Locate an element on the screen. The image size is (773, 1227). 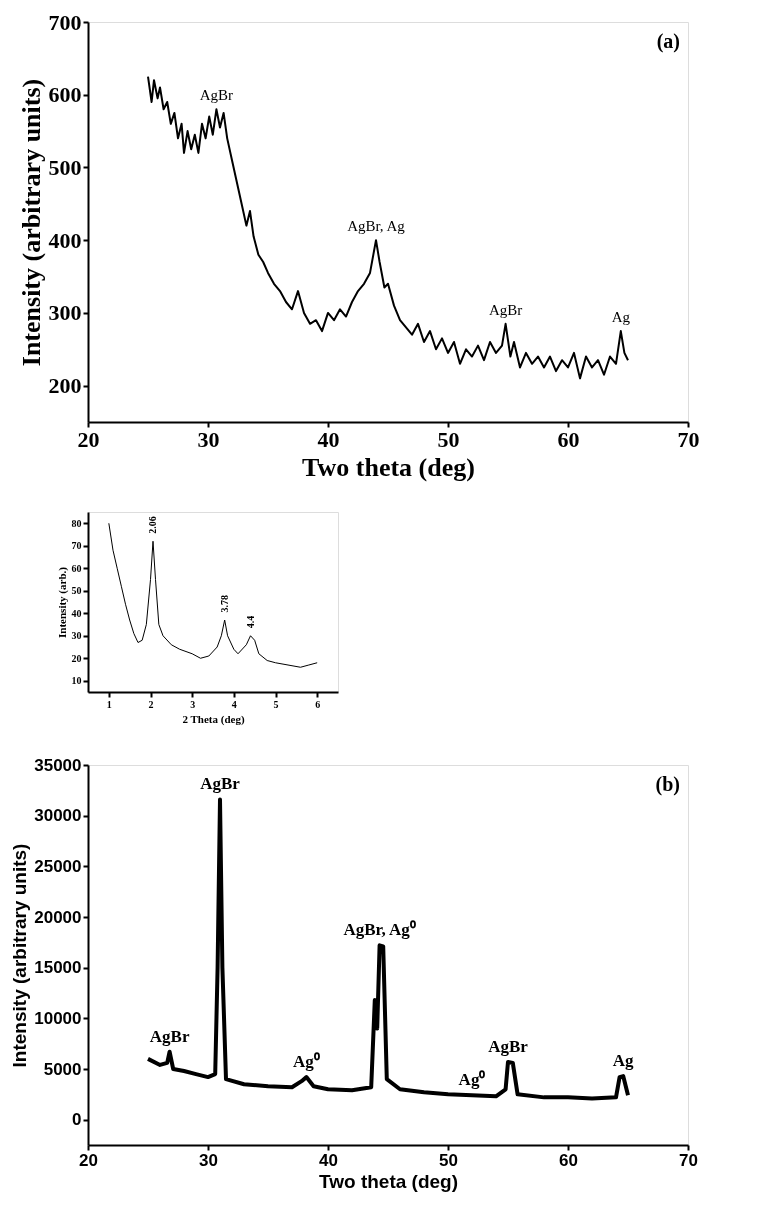
y-tick-label: 5000 is located at coordinates (62, 1069).